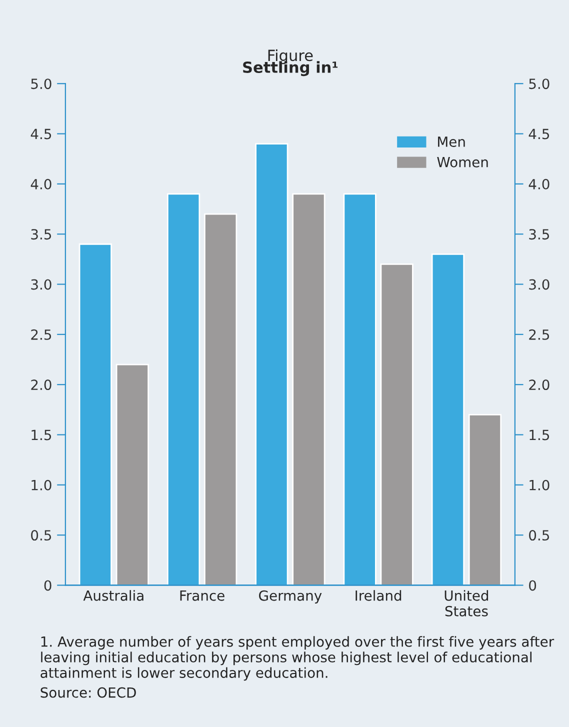  I want to click on y2-tick-label: 1.0, so click(540, 485).